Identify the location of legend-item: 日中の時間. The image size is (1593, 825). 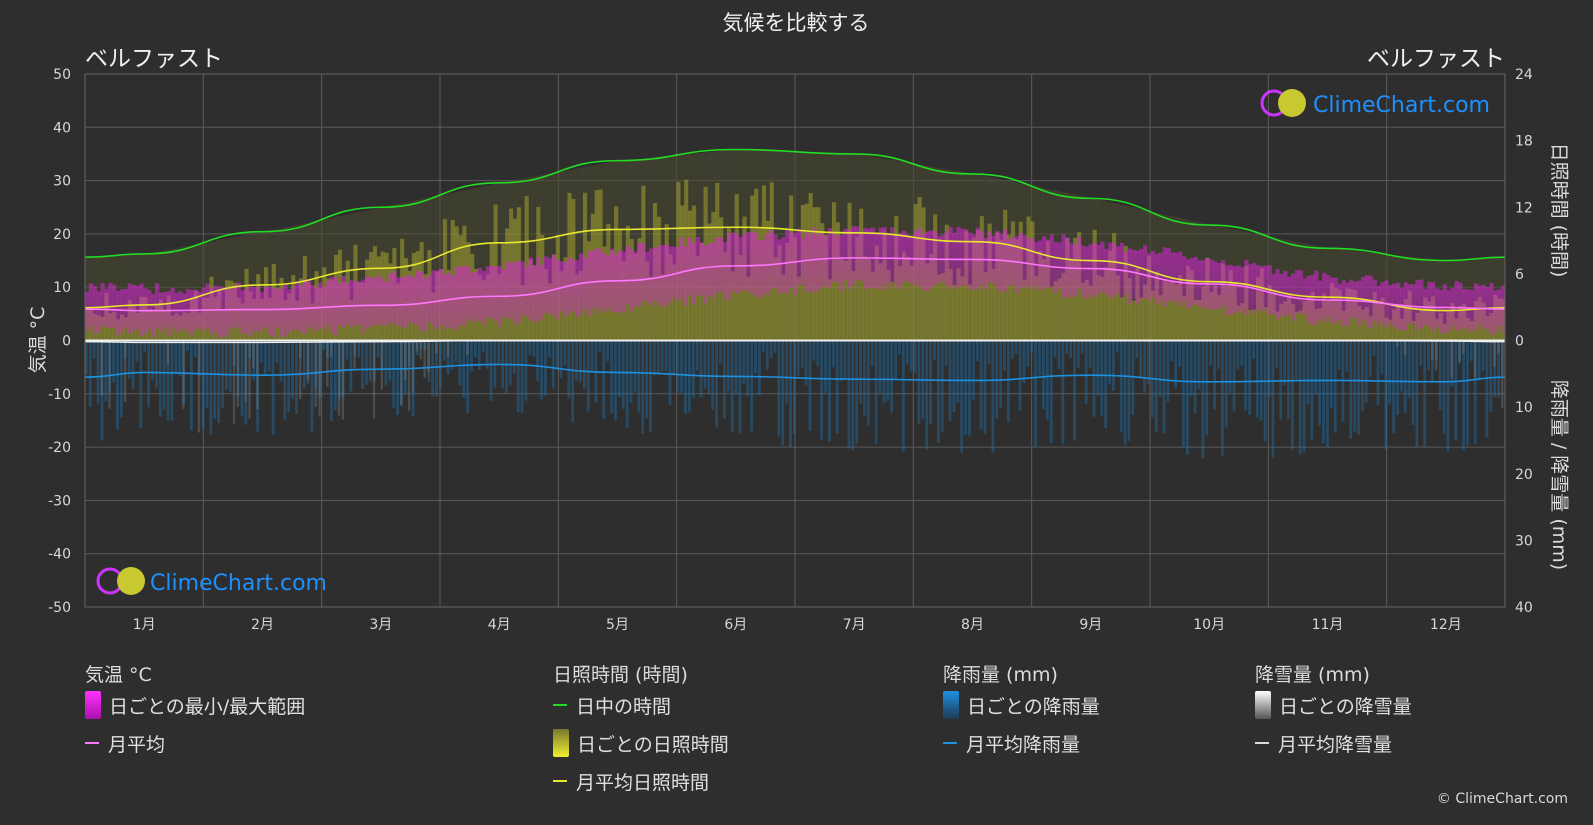
(641, 705).